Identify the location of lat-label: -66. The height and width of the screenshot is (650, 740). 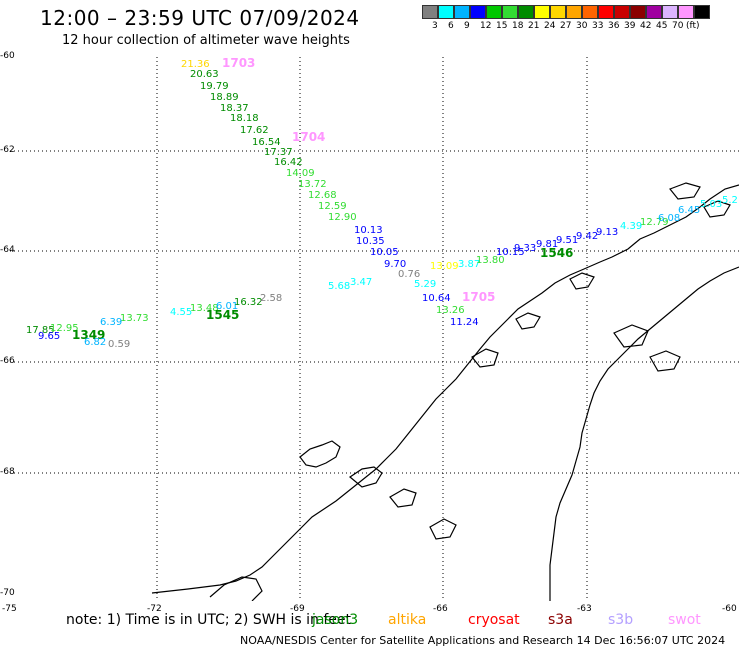
(7, 361).